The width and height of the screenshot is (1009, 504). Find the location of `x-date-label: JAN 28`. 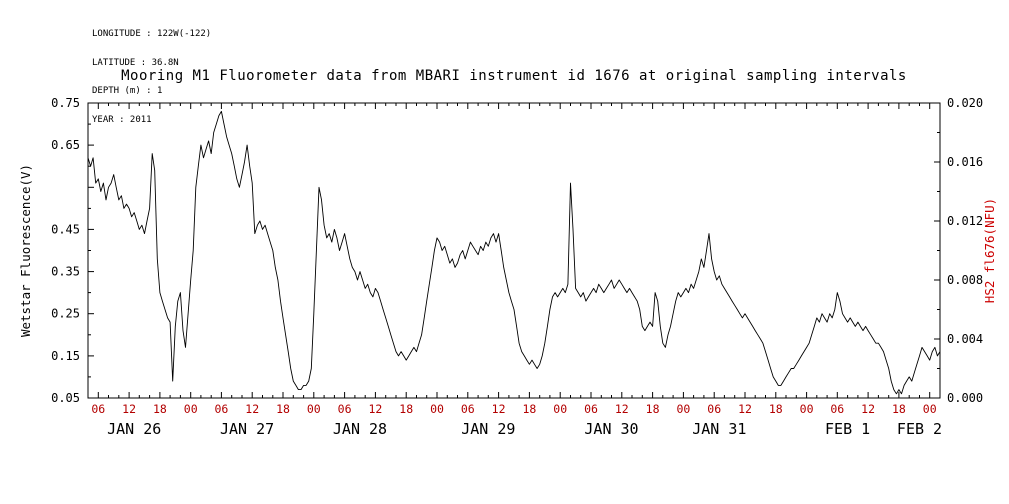

x-date-label: JAN 28 is located at coordinates (360, 429).